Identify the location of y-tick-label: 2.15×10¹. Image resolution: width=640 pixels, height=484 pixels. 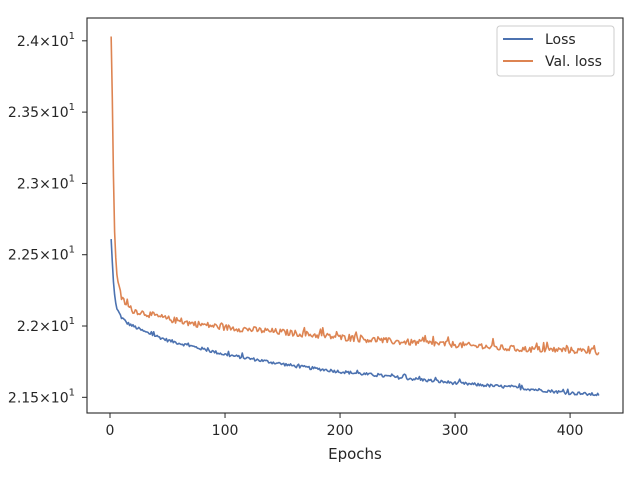
(41, 396).